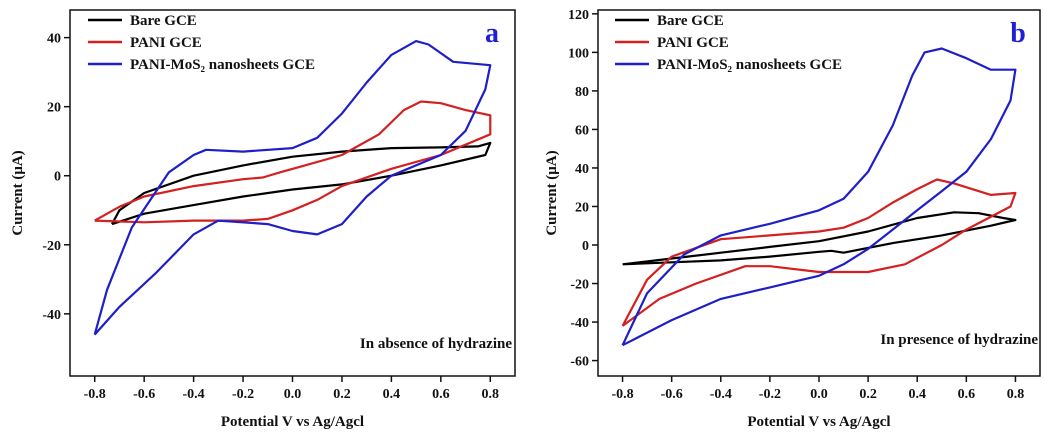 This screenshot has width=1044, height=433. I want to click on panel-label: a, so click(492, 33).